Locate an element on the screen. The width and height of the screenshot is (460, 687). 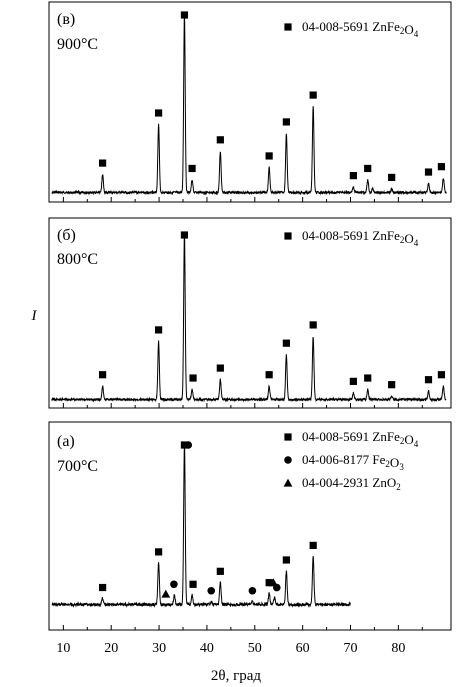
panel-temperature-bottom: 700°C is located at coordinates (77, 466).